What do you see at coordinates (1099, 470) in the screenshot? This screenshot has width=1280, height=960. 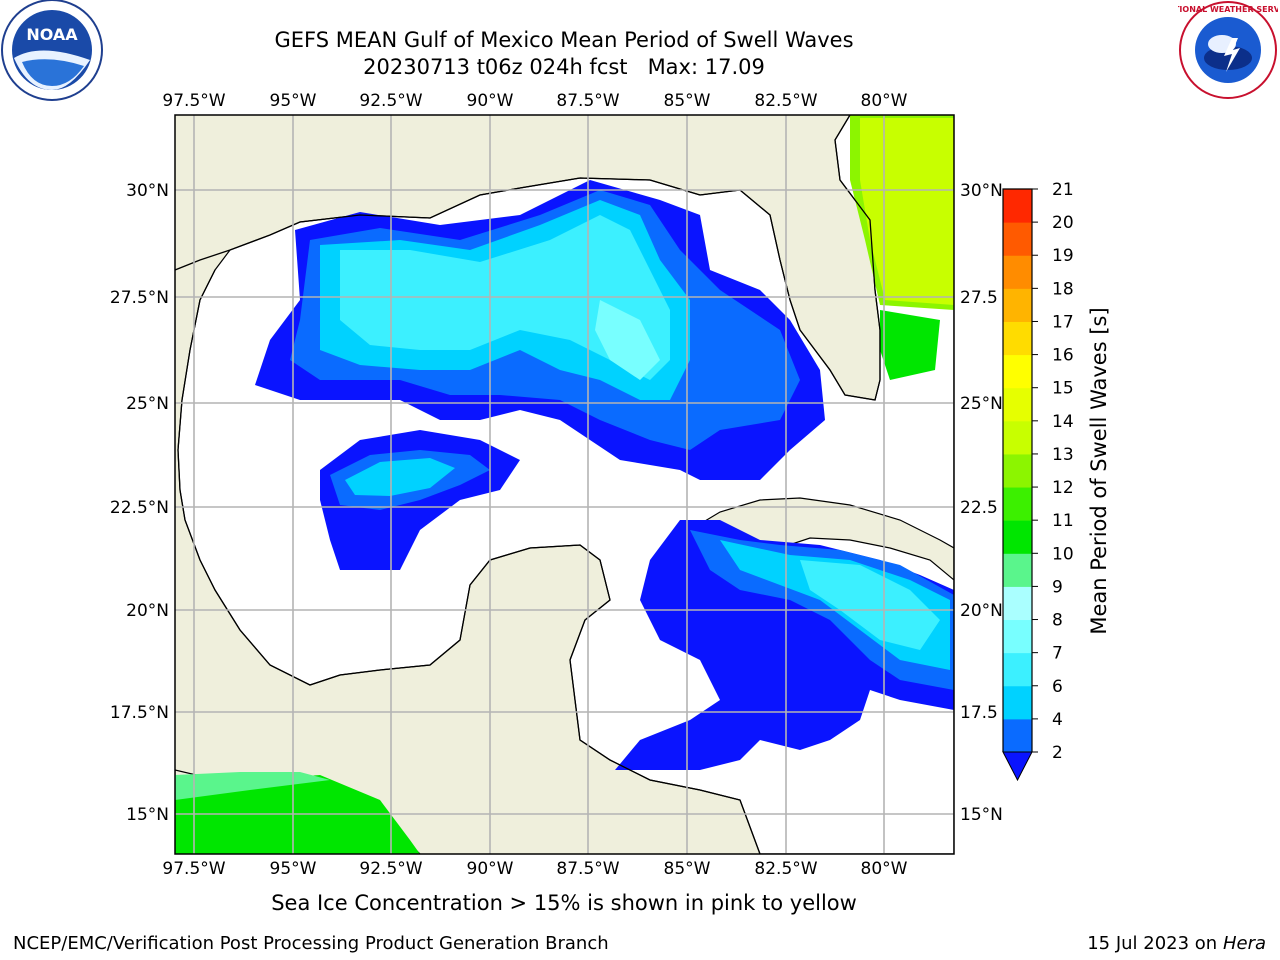 I see `colorbar-label: Mean Period of Swell Waves [s]` at bounding box center [1099, 470].